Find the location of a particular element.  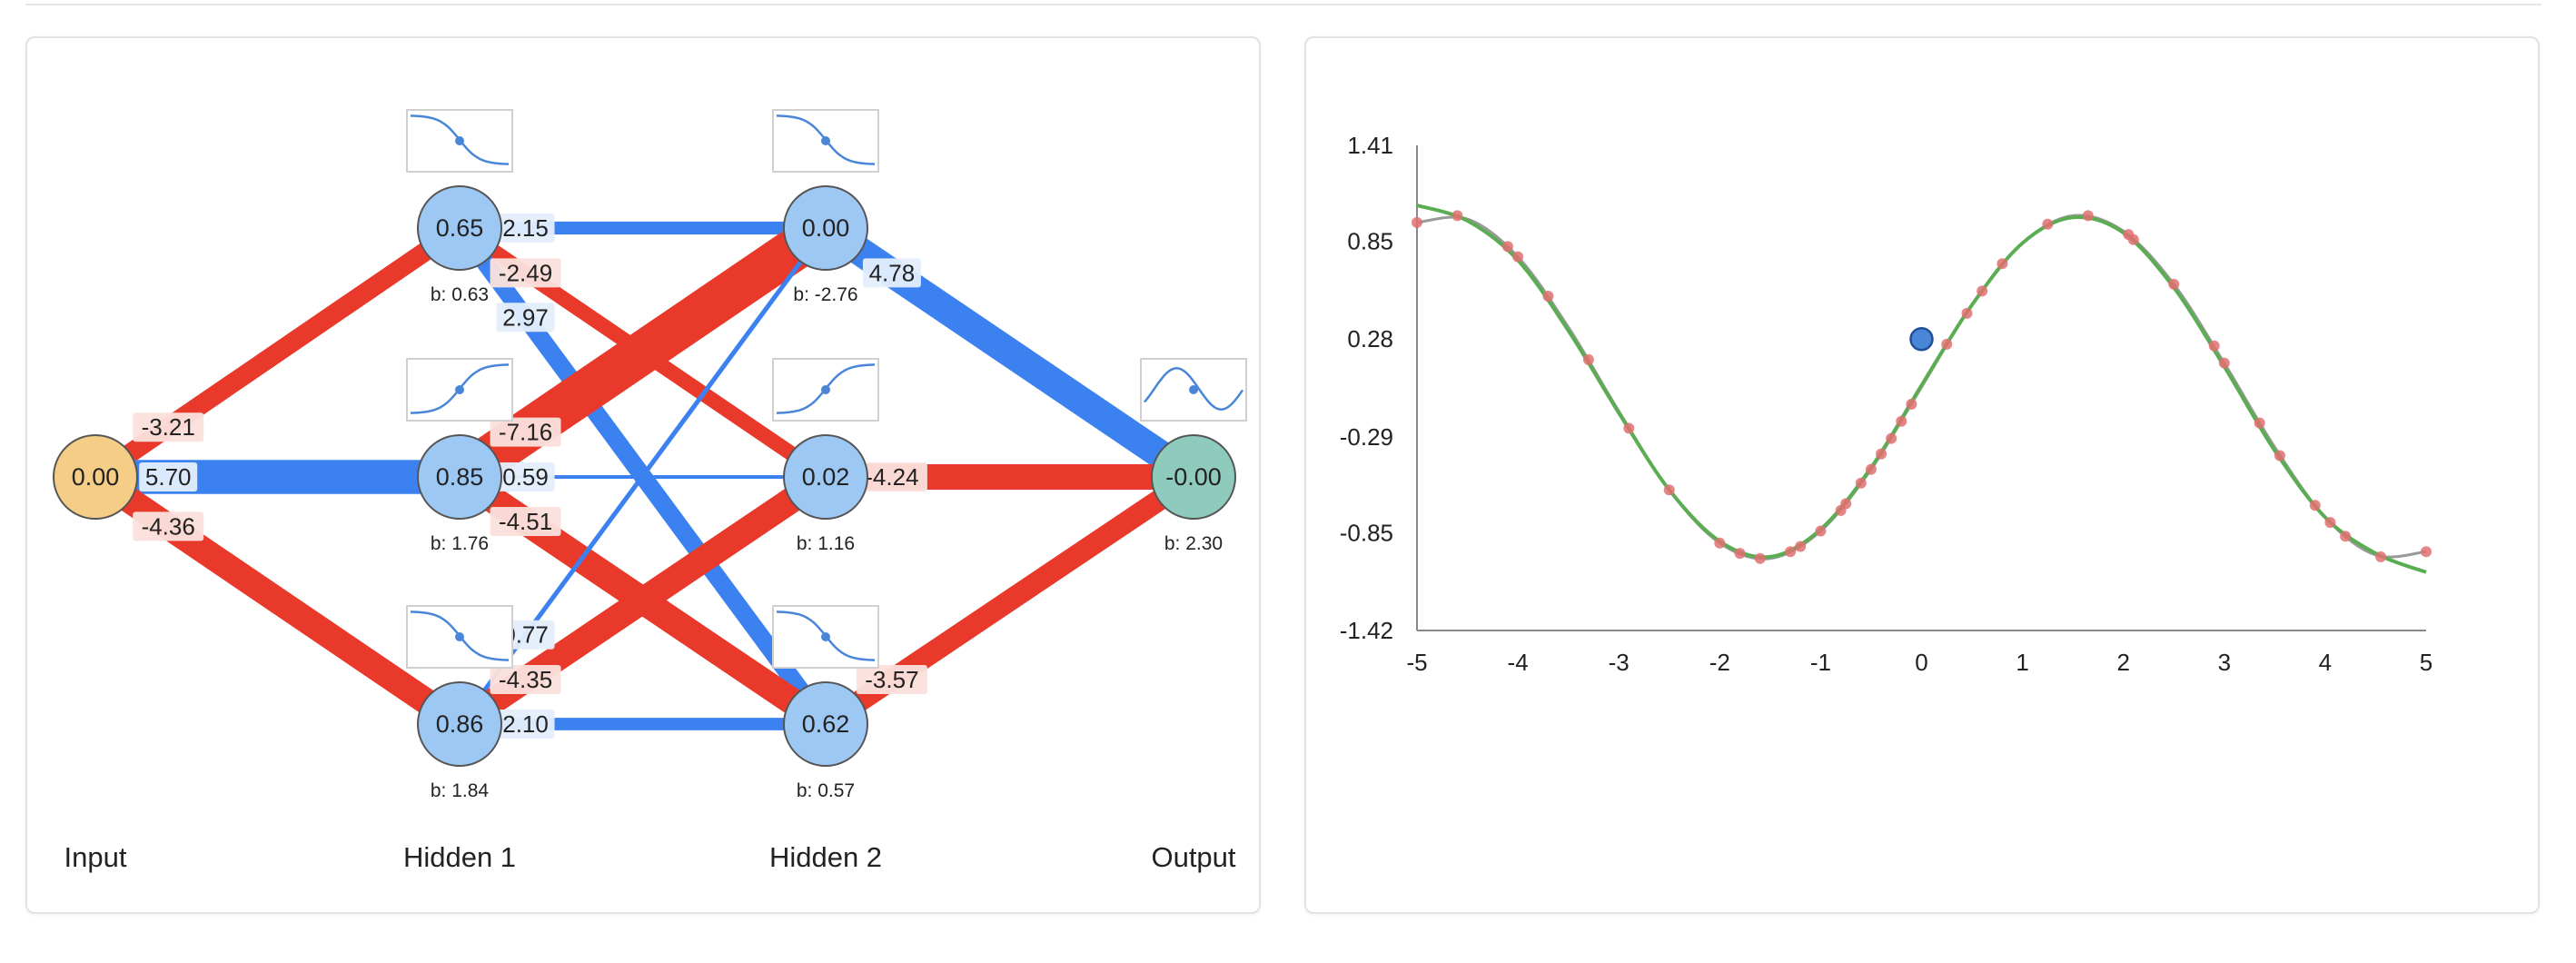

weight-value: 5.70 is located at coordinates (168, 477).